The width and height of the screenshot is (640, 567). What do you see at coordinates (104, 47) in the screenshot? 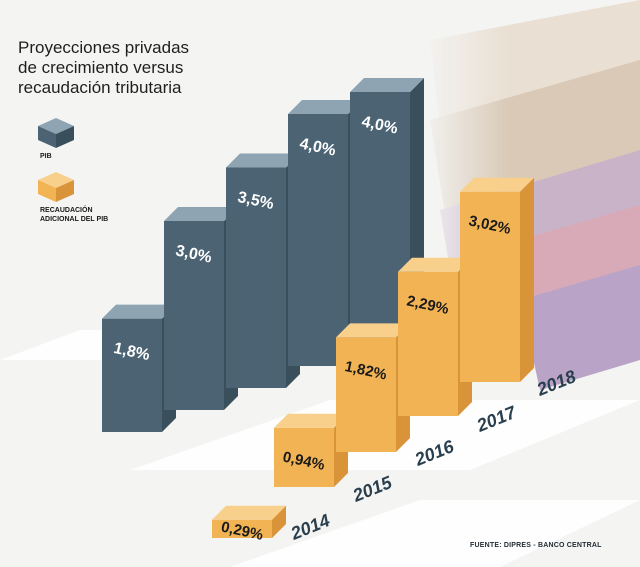
I see `chart-title-line-1: Proyecciones privadas` at bounding box center [104, 47].